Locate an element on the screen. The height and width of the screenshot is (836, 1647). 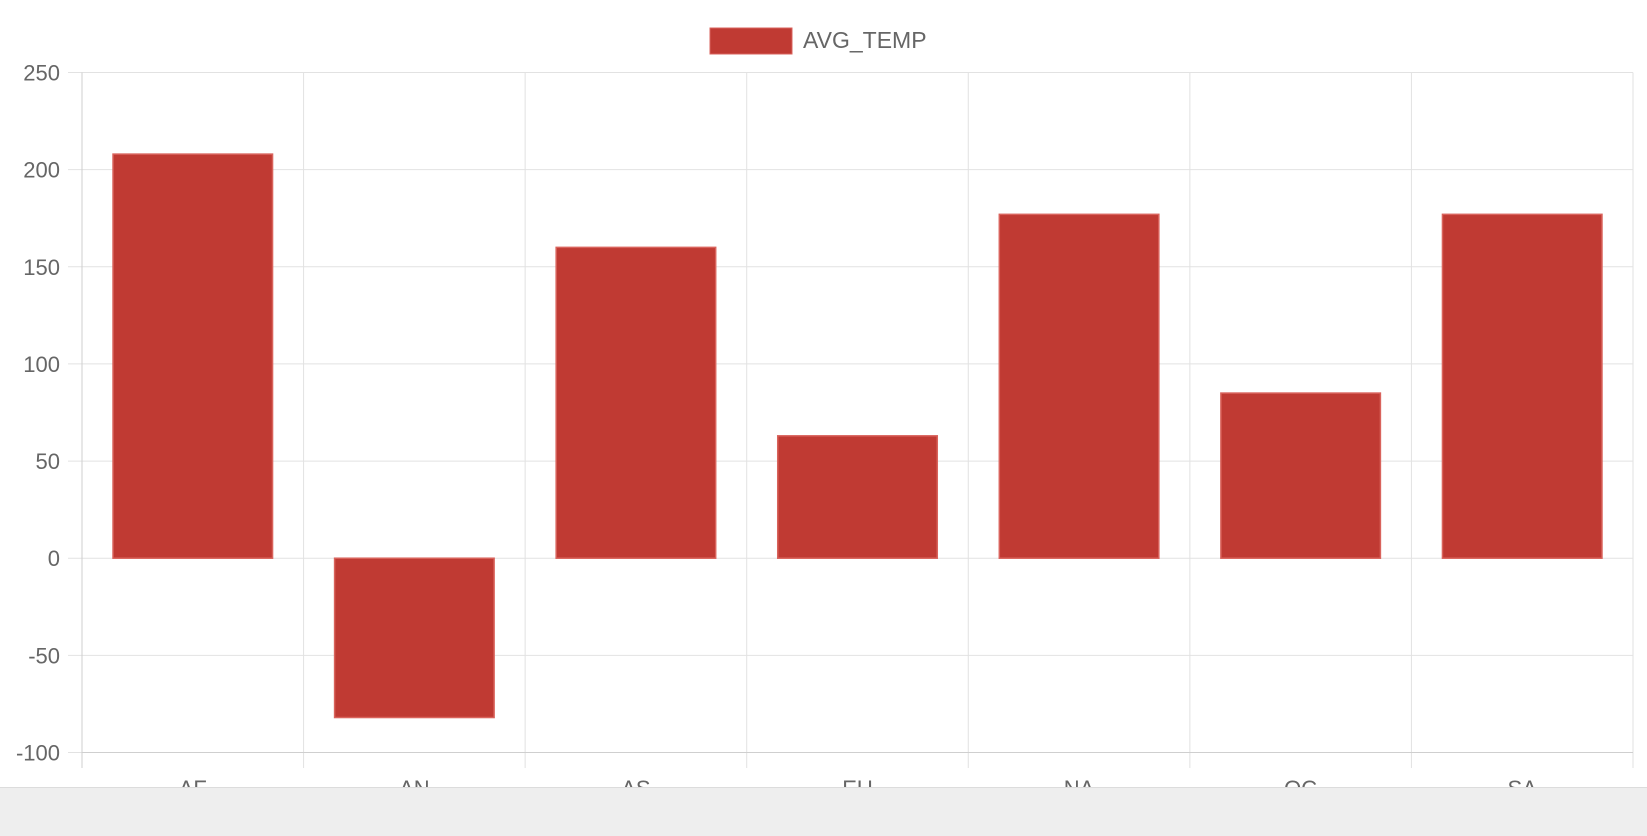
x-tick-label-eu: EU is located at coordinates (857, 781).